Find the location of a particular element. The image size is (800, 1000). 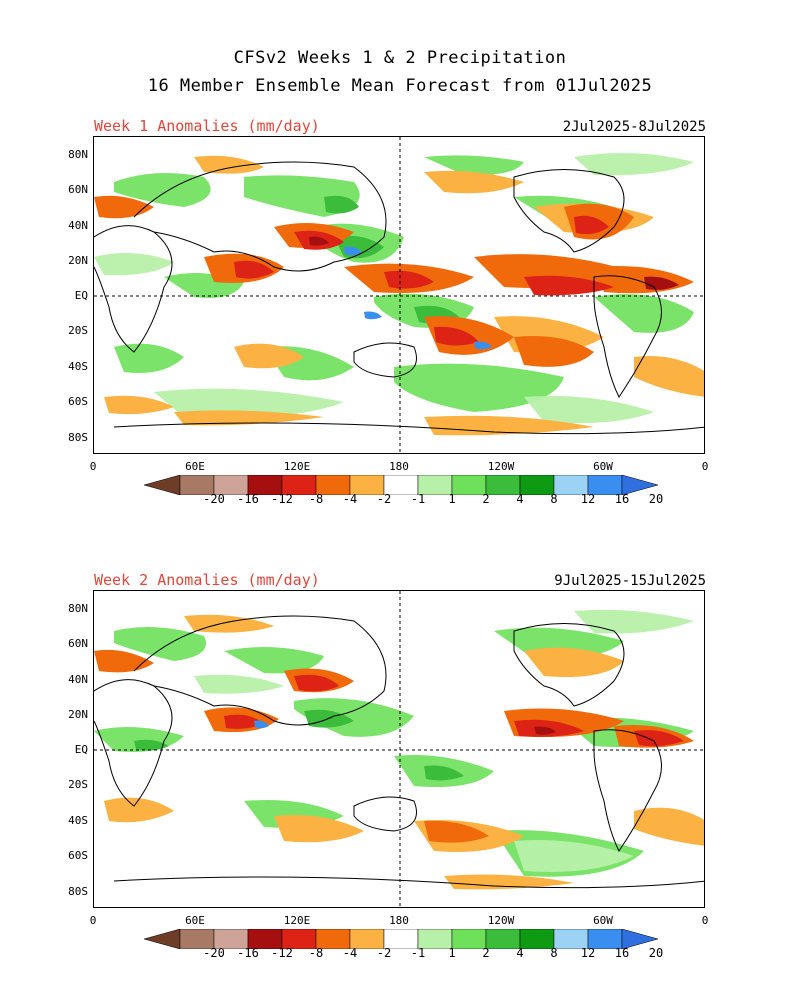

week1-colorbar-swatches is located at coordinates (401, 485).